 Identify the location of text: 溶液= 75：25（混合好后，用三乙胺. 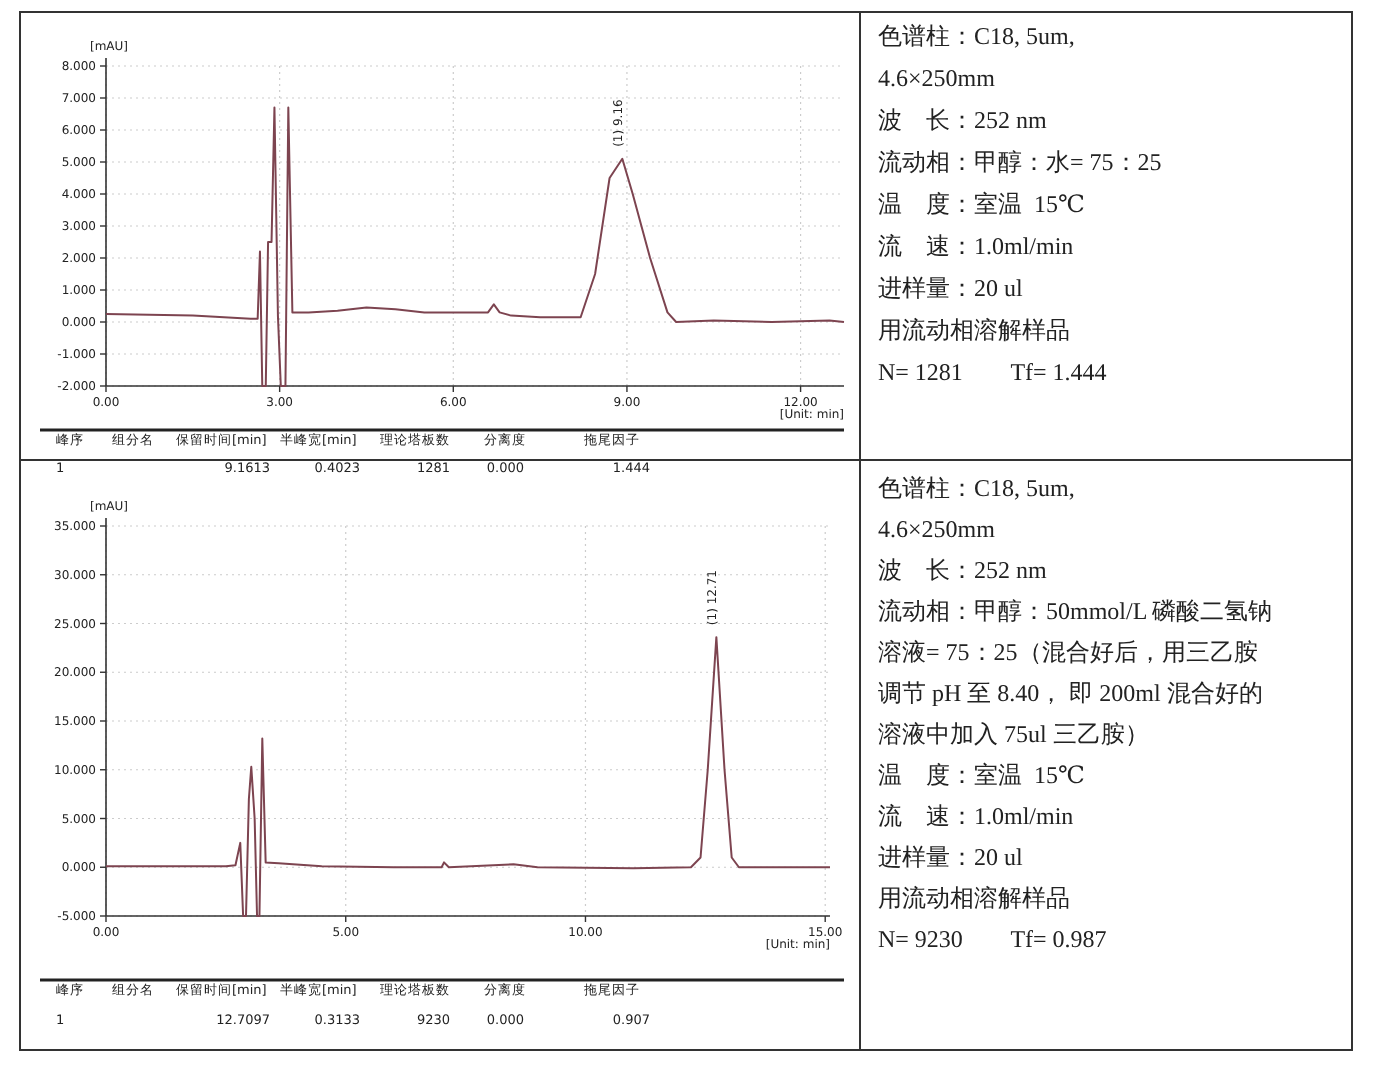
(1068, 652).